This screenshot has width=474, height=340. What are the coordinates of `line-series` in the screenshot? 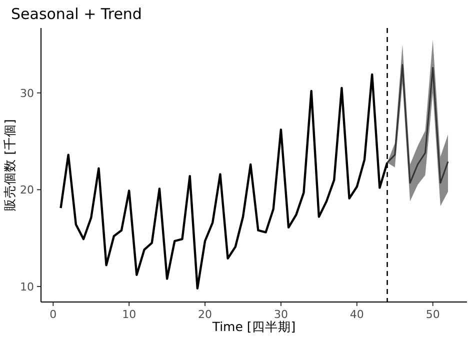 It's located at (417, 124).